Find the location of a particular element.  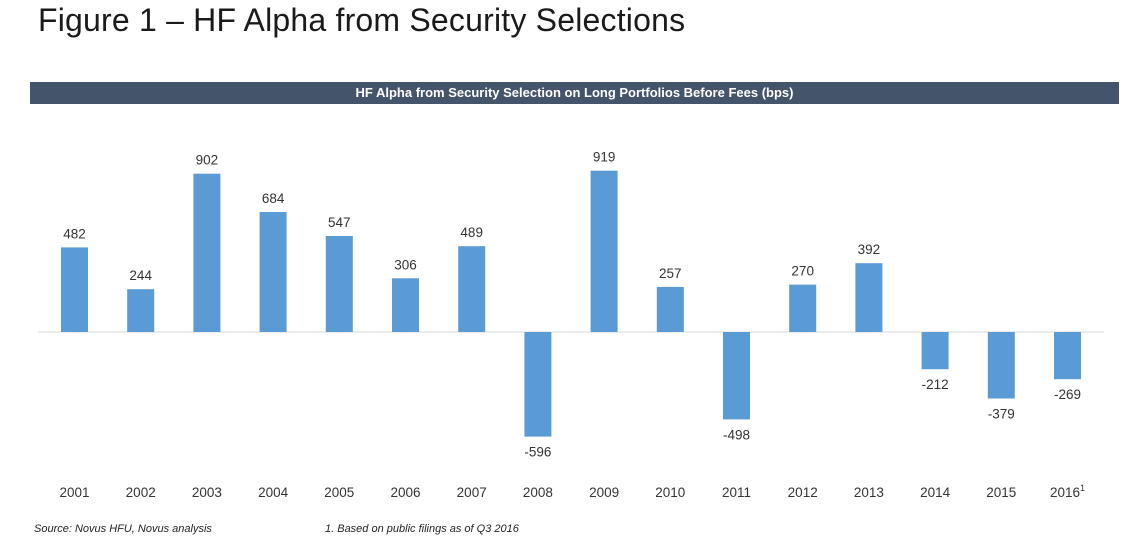

category-label-text: 2009 is located at coordinates (604, 492).